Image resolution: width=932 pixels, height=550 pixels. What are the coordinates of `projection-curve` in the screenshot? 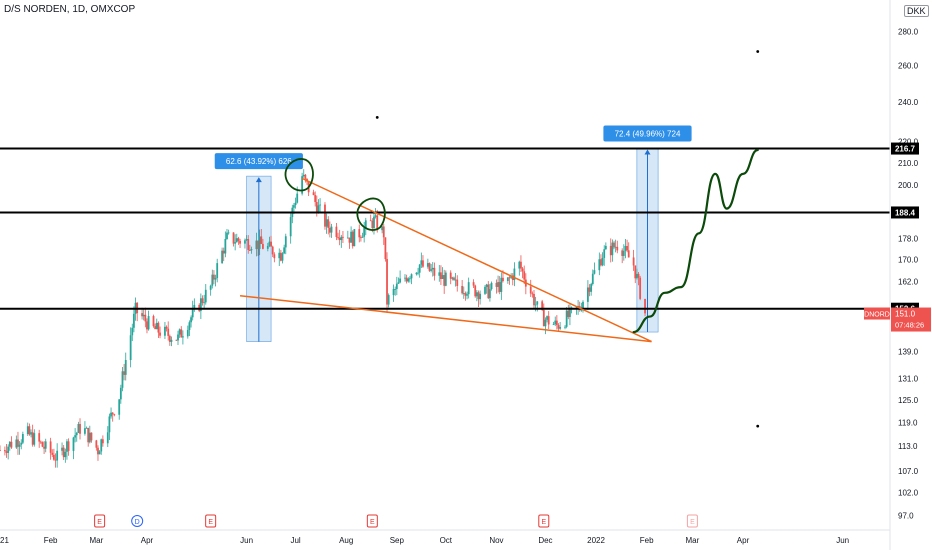 It's located at (695, 241).